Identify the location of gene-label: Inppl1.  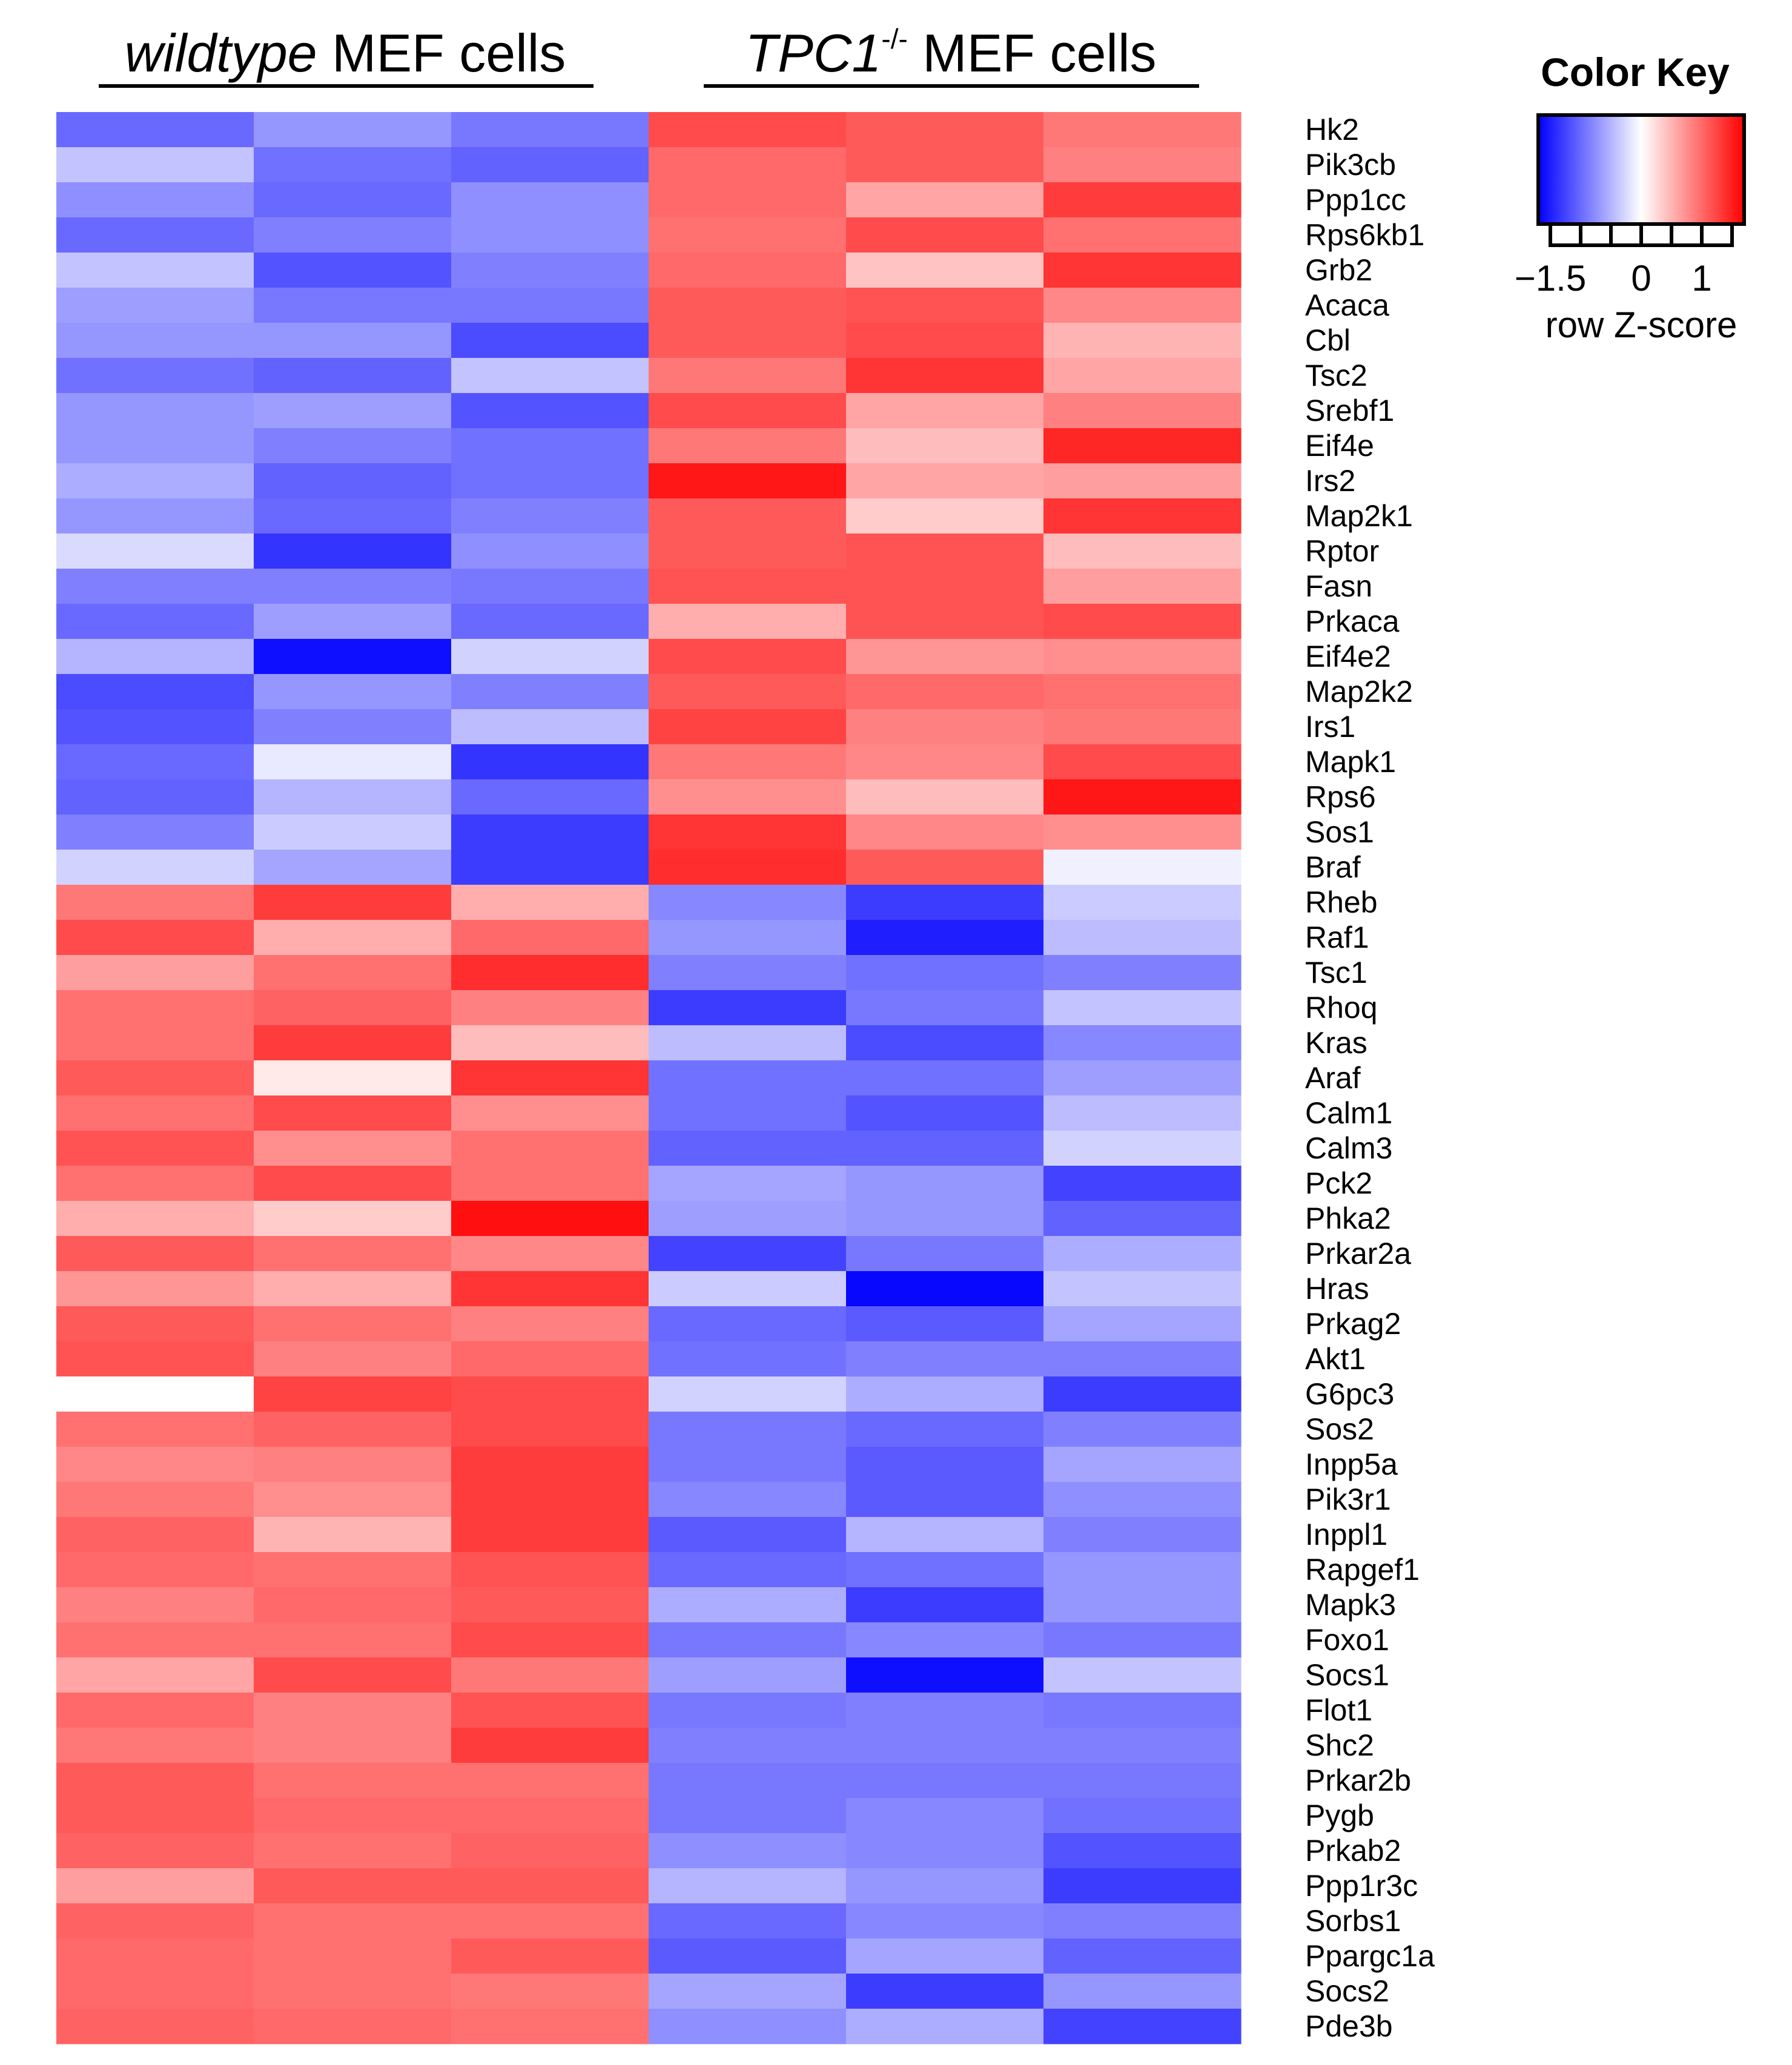
(1346, 1534).